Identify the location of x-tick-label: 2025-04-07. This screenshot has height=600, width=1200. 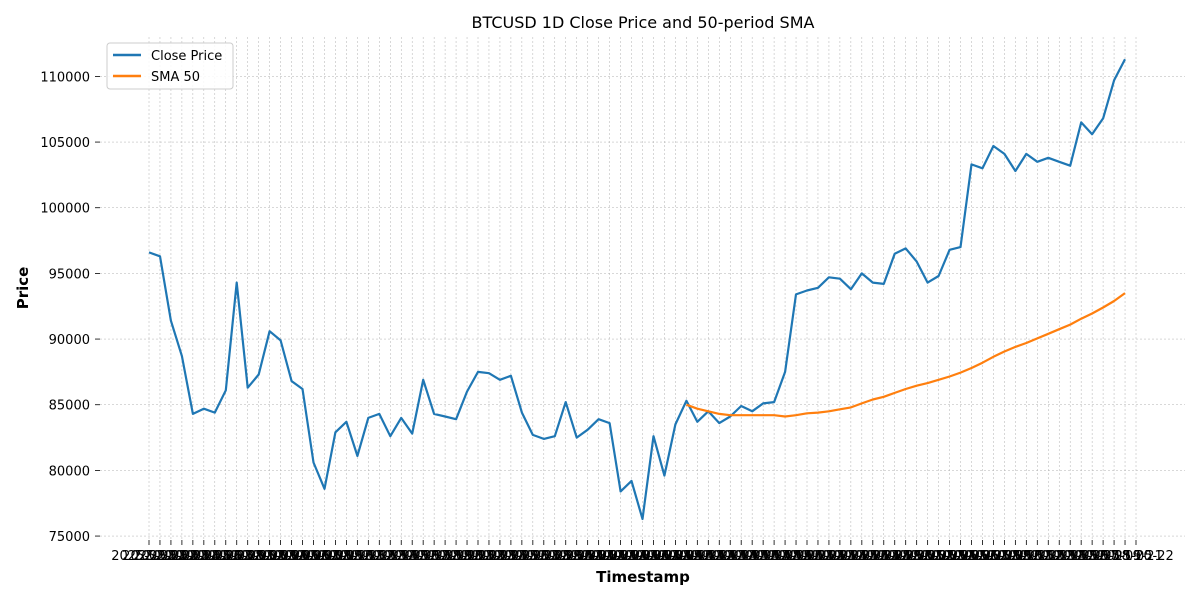
(643, 556).